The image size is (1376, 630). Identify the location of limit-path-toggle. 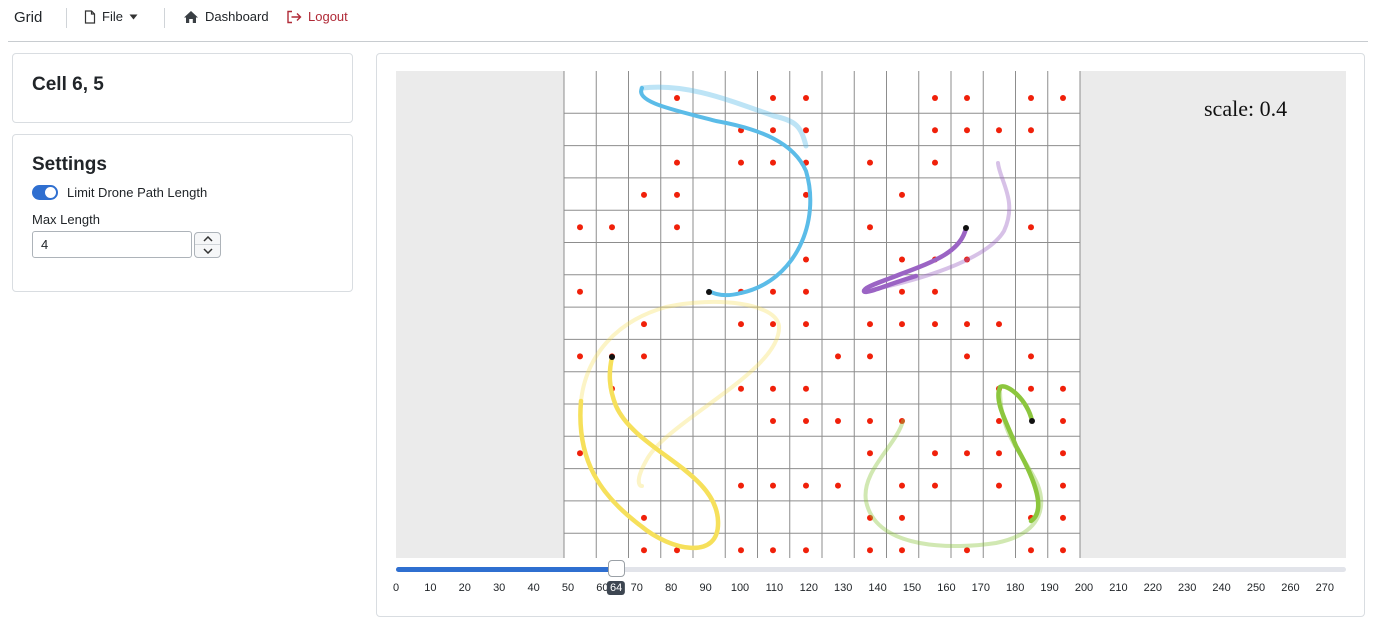
(45, 192).